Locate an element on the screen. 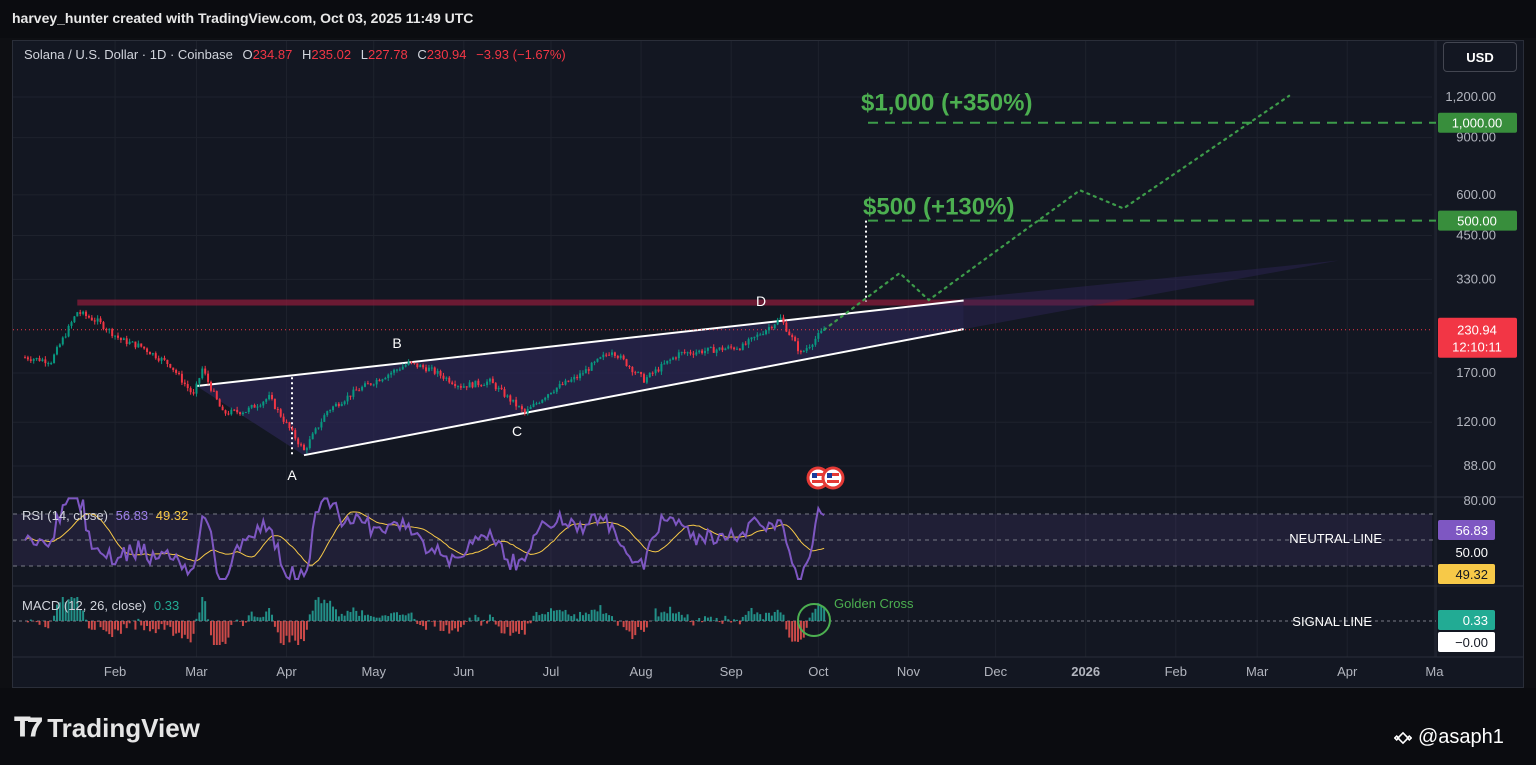 This screenshot has height=765, width=1536. currency-button: USD is located at coordinates (1480, 57).